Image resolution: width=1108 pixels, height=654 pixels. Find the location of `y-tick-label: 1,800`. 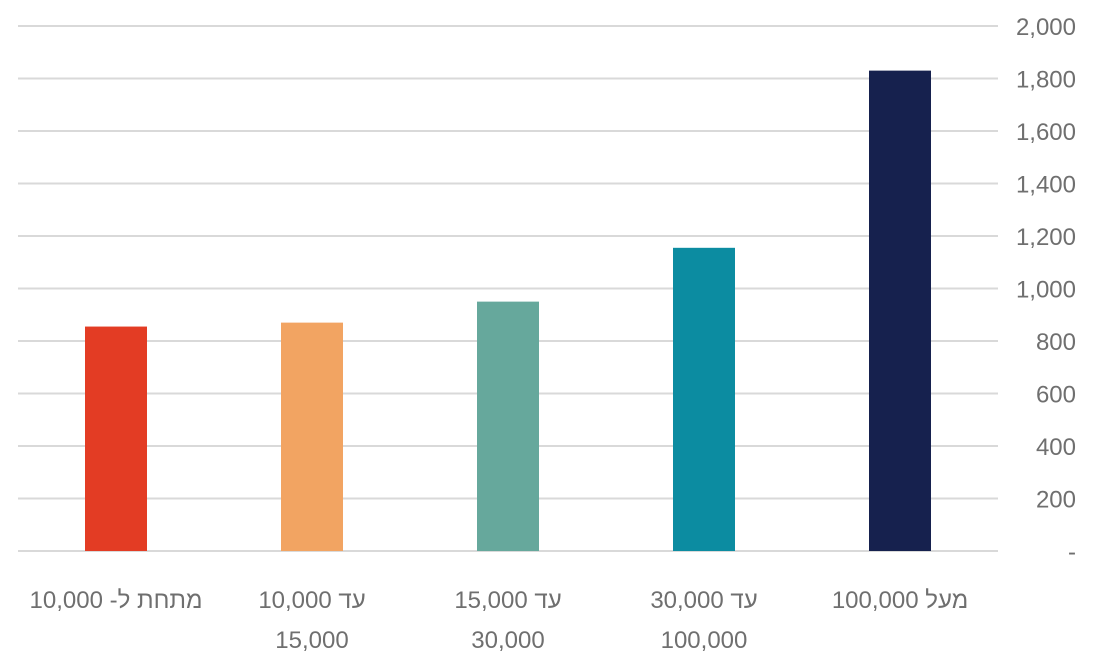

y-tick-label: 1,800 is located at coordinates (1046, 80).